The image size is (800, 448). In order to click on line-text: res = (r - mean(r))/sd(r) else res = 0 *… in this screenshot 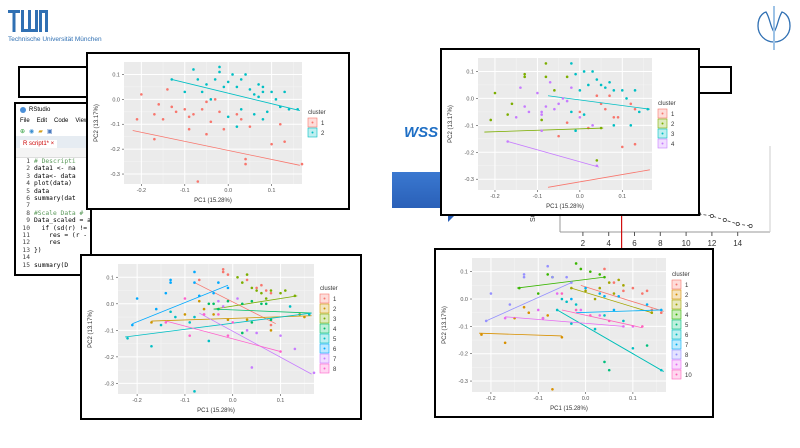, I will do `click(68, 236)`.